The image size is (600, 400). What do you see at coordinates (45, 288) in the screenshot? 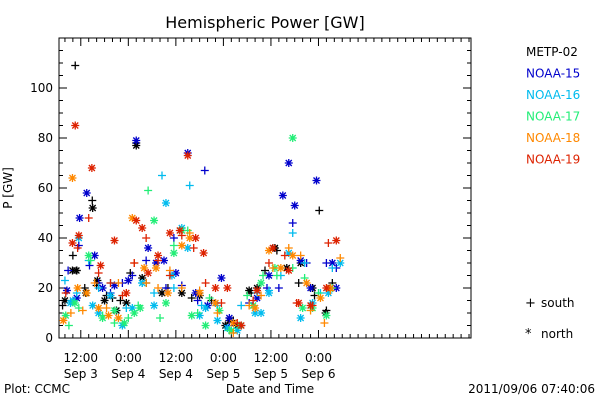
I see `y-tick-label: 20` at bounding box center [45, 288].